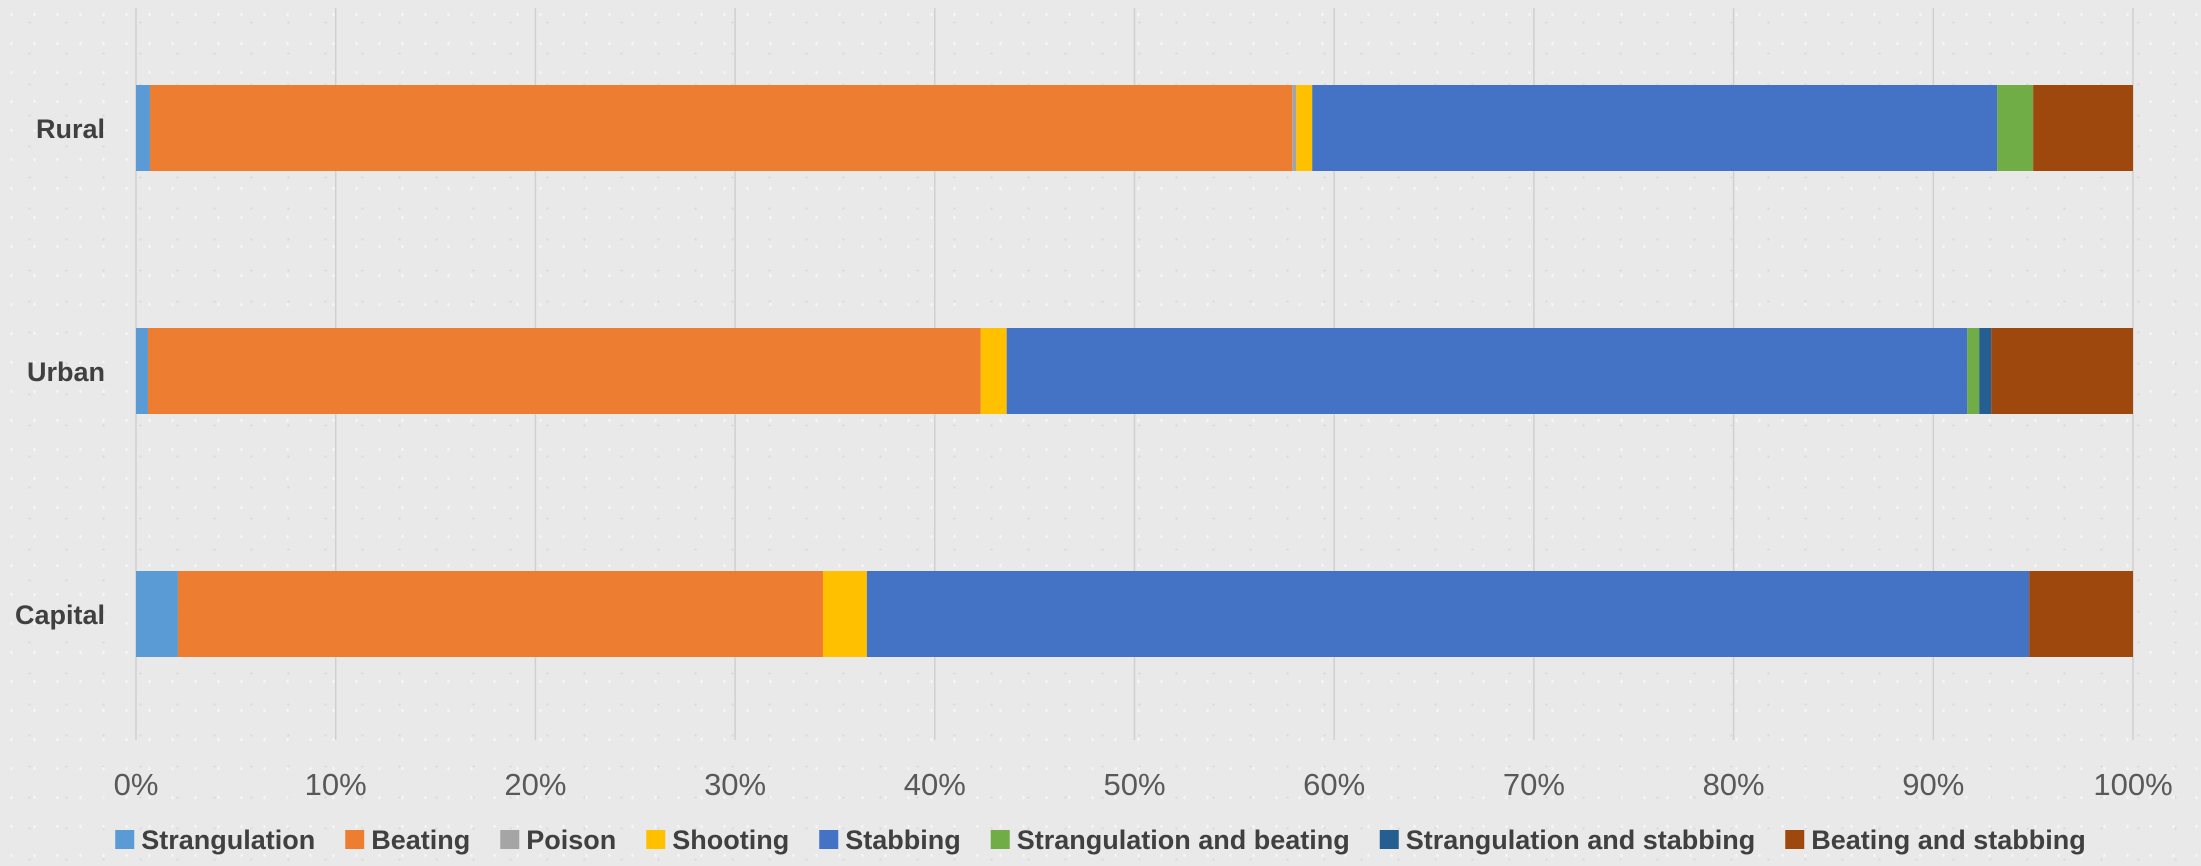 This screenshot has width=2201, height=866. Describe the element at coordinates (935, 784) in the screenshot. I see `x-tick-label-40: 40%` at that location.